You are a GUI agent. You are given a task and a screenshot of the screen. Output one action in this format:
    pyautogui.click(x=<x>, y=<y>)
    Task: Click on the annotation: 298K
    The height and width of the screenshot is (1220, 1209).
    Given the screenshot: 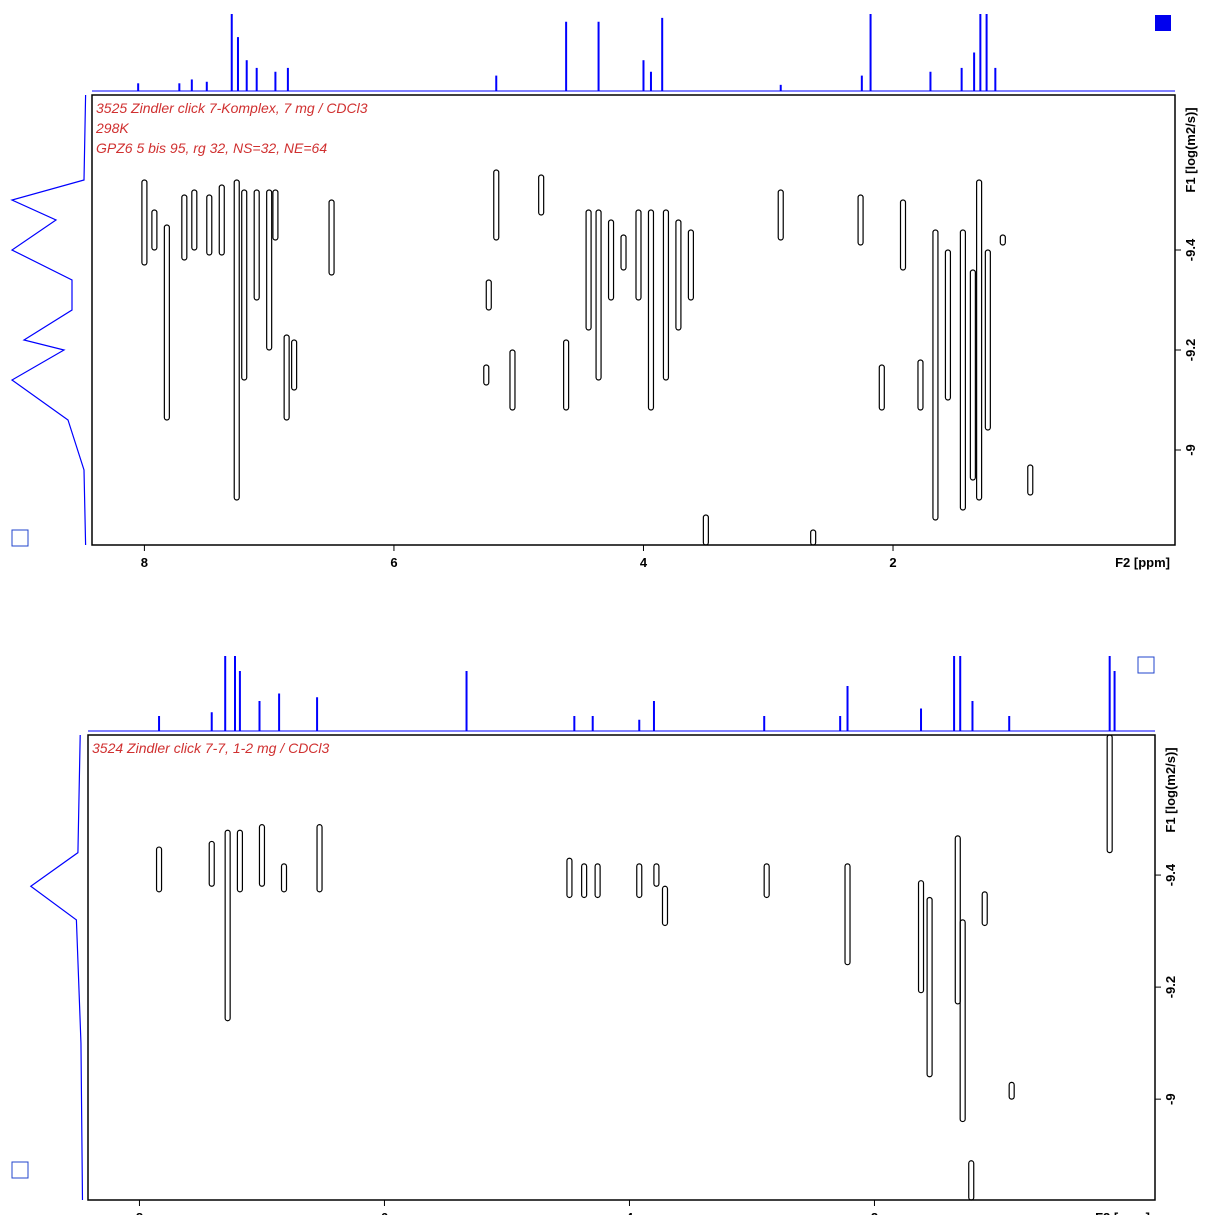 What is the action you would take?
    pyautogui.click(x=112, y=128)
    